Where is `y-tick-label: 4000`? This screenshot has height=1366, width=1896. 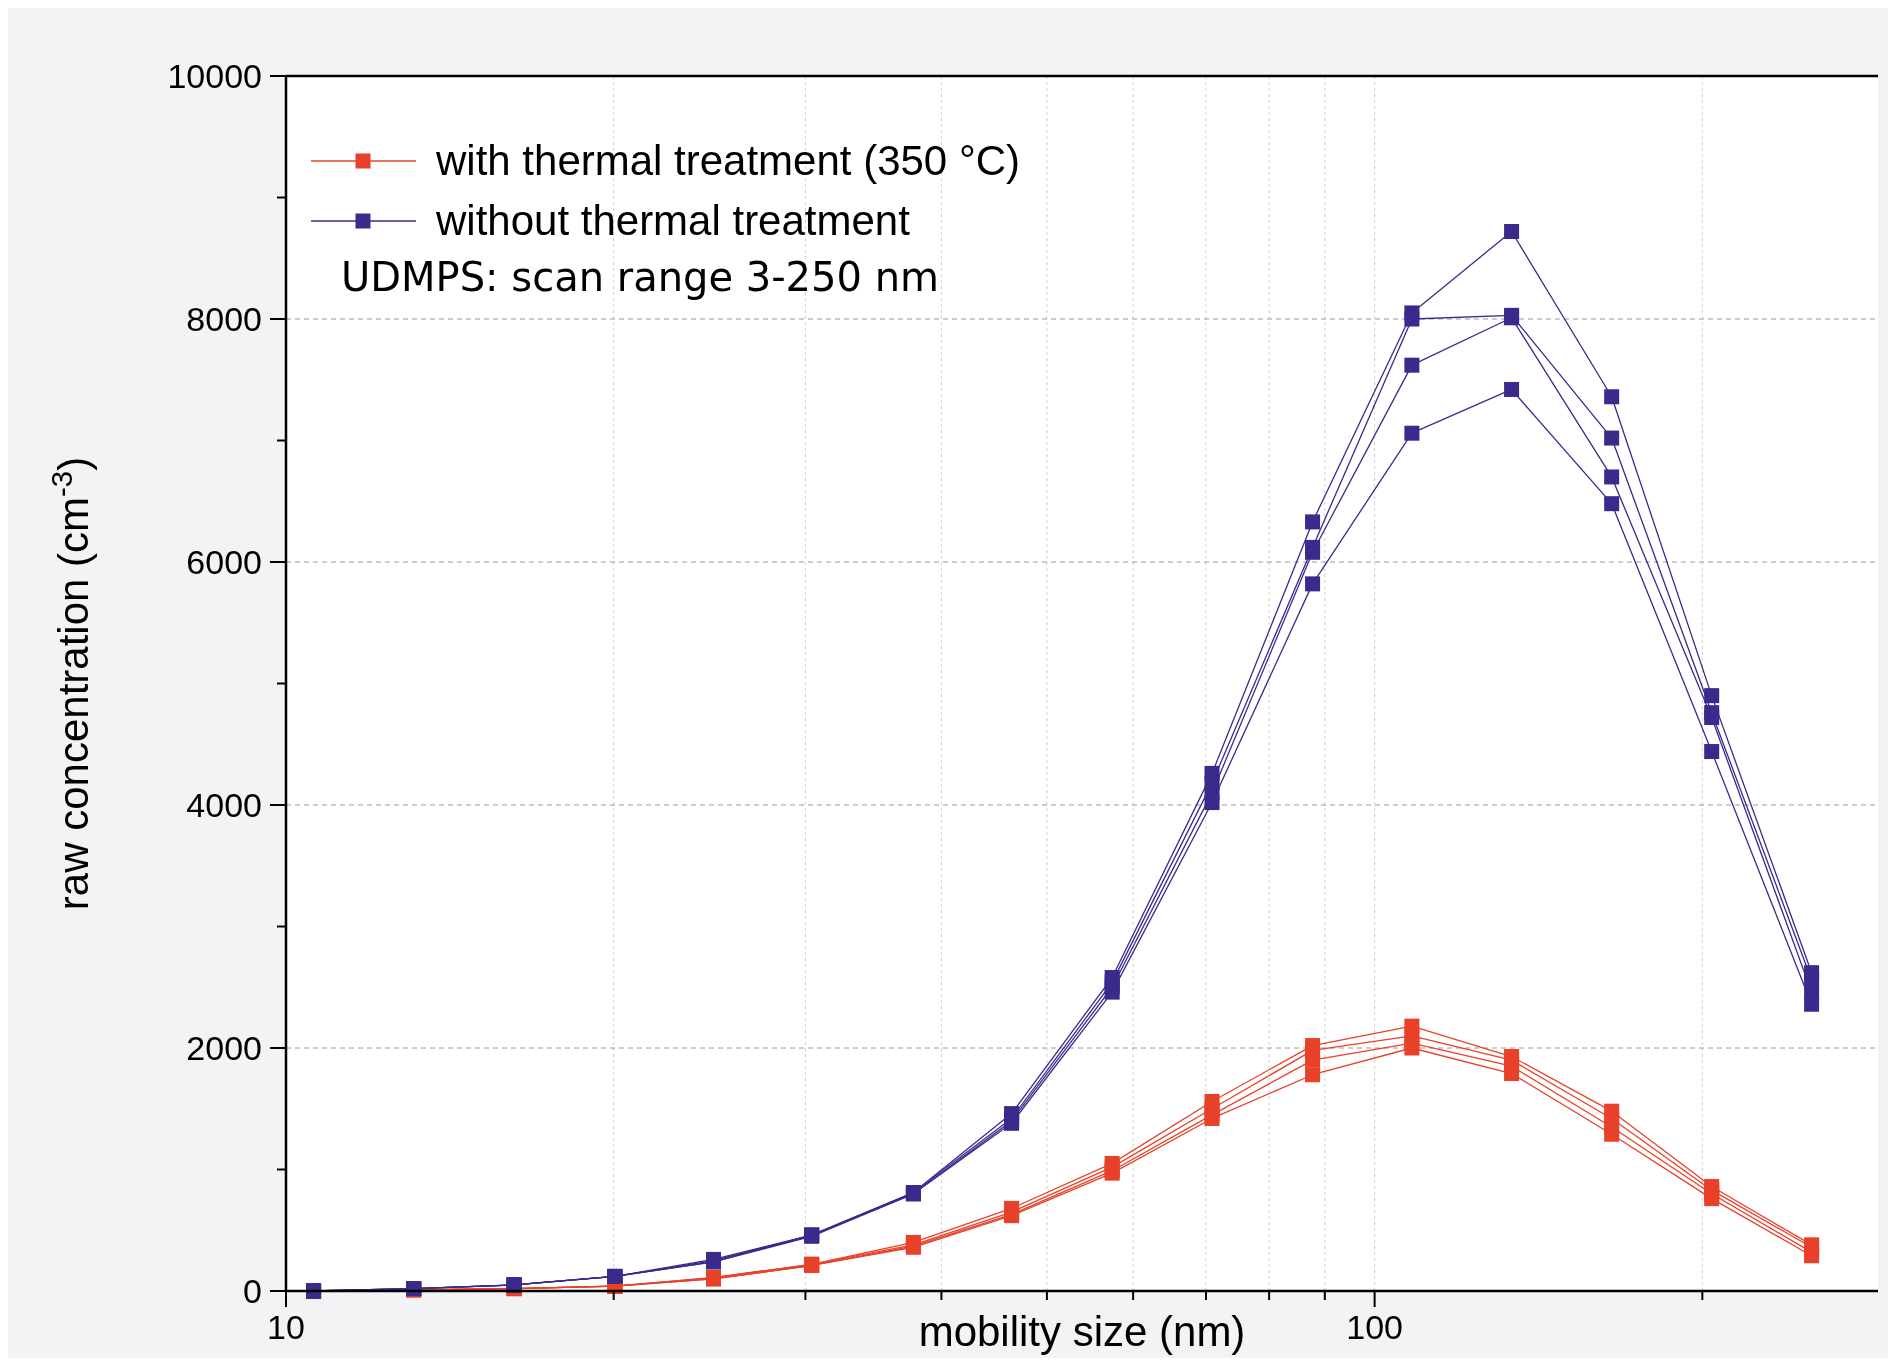 y-tick-label: 4000 is located at coordinates (224, 805).